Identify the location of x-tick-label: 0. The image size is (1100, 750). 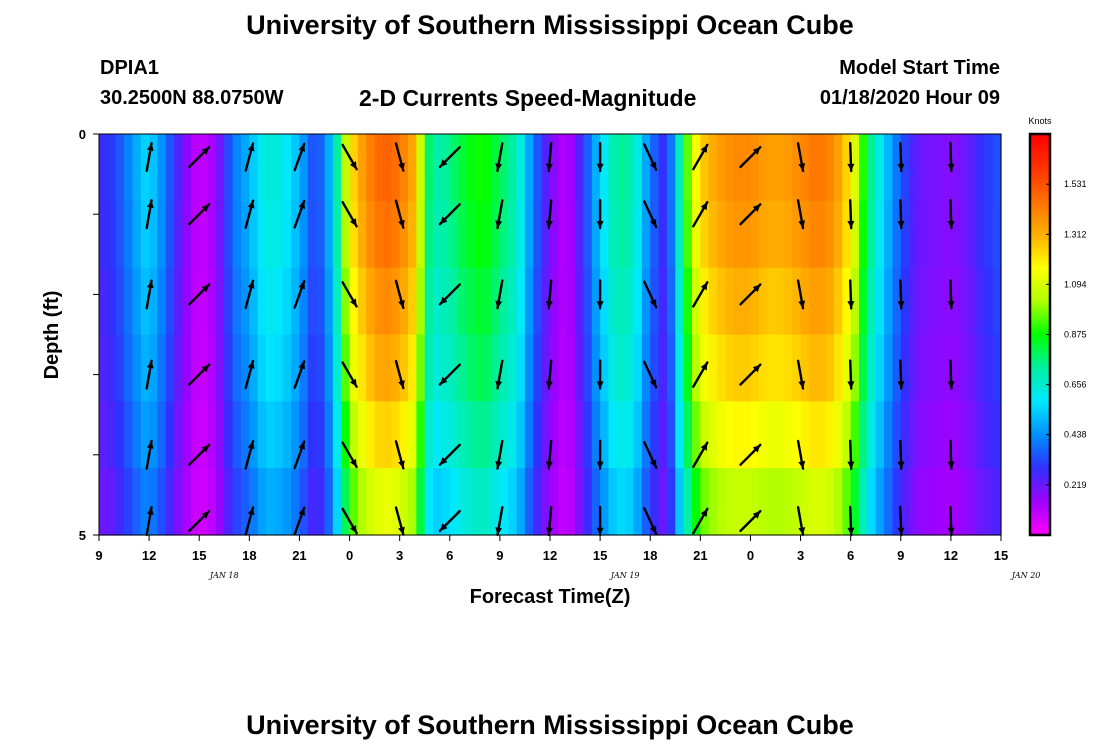
(750, 555).